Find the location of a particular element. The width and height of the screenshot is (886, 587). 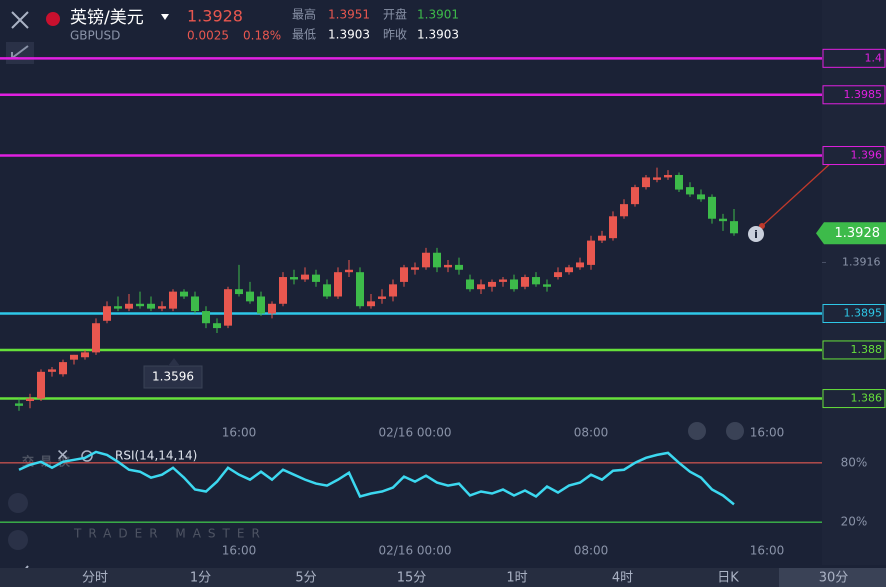

tab: 30分 is located at coordinates (834, 578).